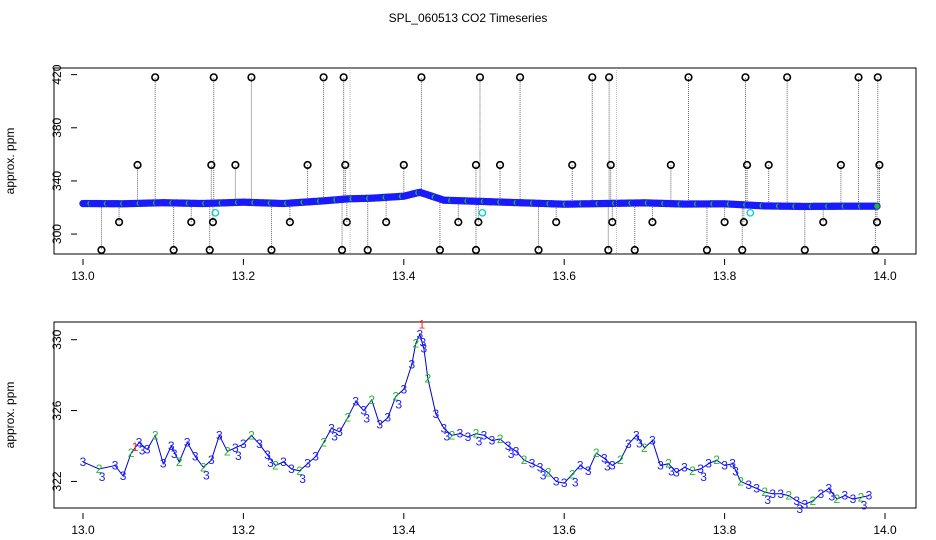  Describe the element at coordinates (57, 127) in the screenshot. I see `top-ytick-label: 380` at that location.